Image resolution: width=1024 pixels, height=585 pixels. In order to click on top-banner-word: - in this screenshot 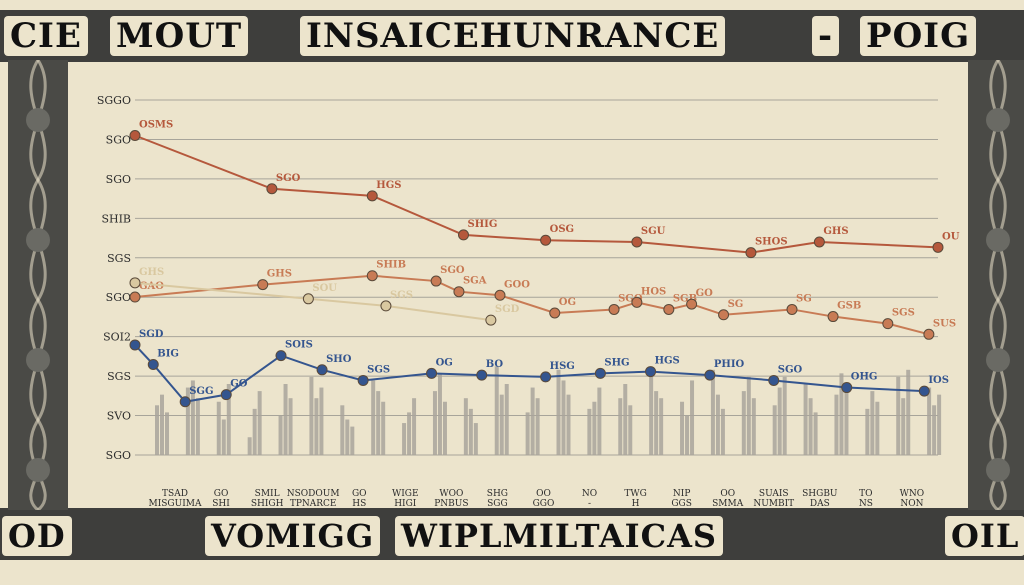, I will do `click(826, 36)`.